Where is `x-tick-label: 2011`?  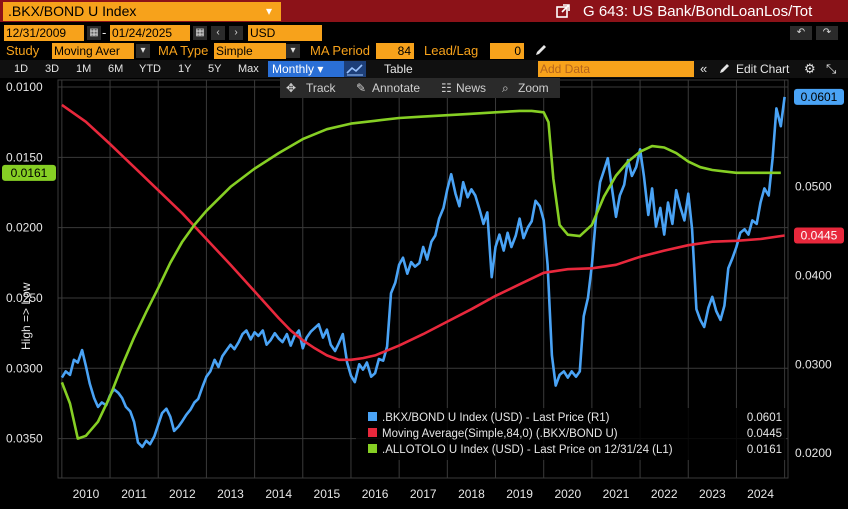
x-tick-label: 2011 is located at coordinates (134, 494).